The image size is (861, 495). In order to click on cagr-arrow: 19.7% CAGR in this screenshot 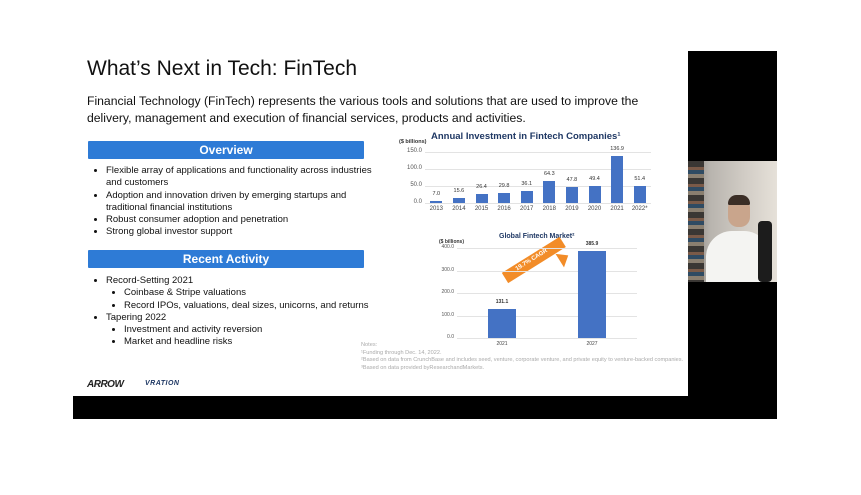, I will do `click(533, 260)`.